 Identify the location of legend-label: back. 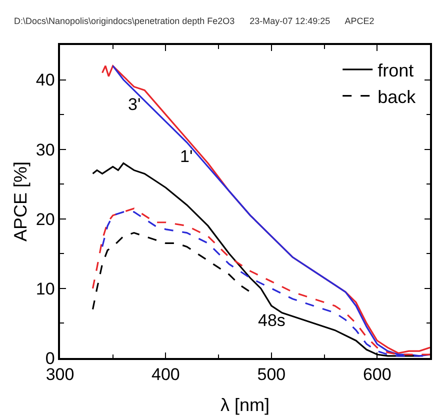
(397, 96).